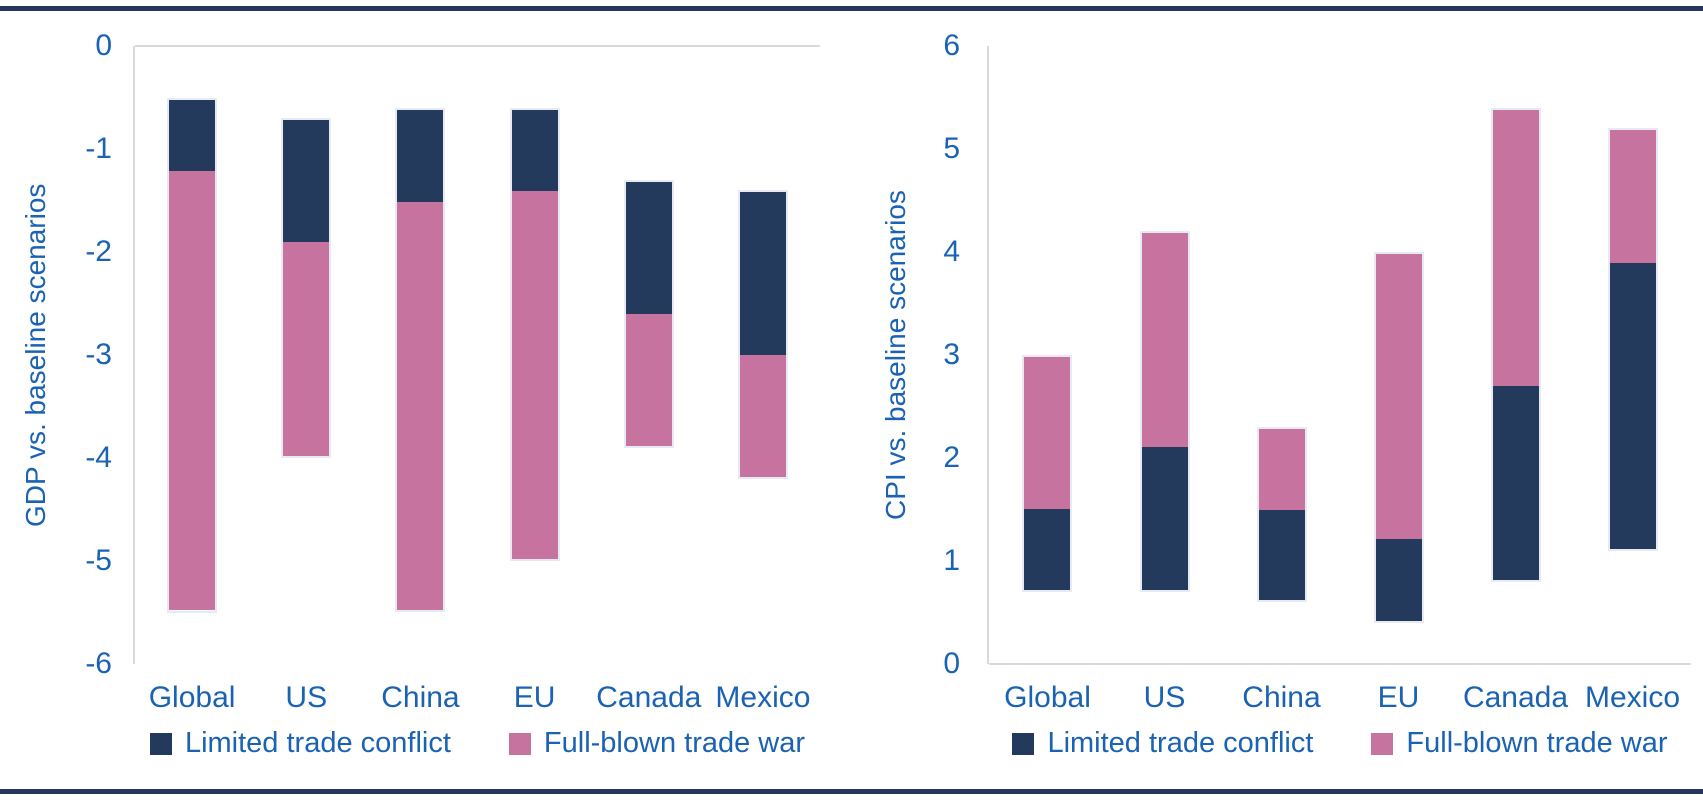 The height and width of the screenshot is (804, 1703). What do you see at coordinates (98, 251) in the screenshot?
I see `y-axis-tick-label: -2` at bounding box center [98, 251].